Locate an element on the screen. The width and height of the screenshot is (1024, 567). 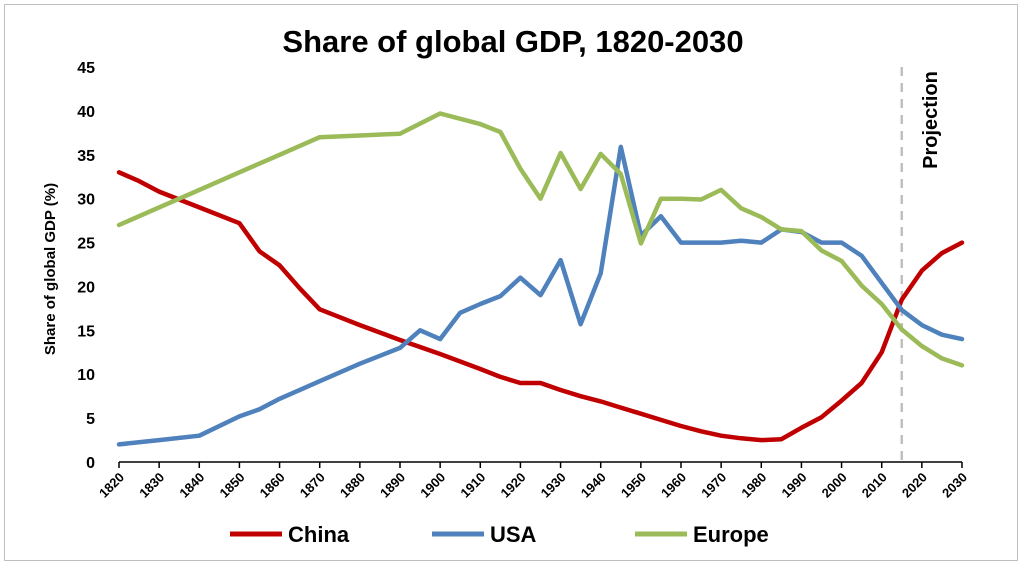
x-tick-label: 1900 is located at coordinates (432, 485).